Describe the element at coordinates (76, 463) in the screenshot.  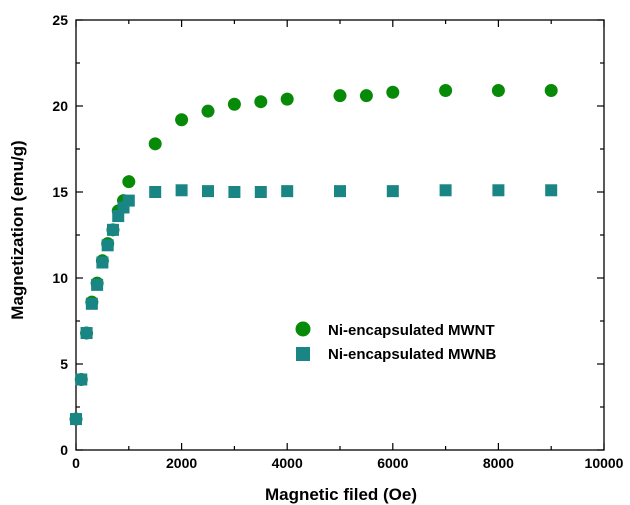
I see `x-tick-label: 0` at that location.